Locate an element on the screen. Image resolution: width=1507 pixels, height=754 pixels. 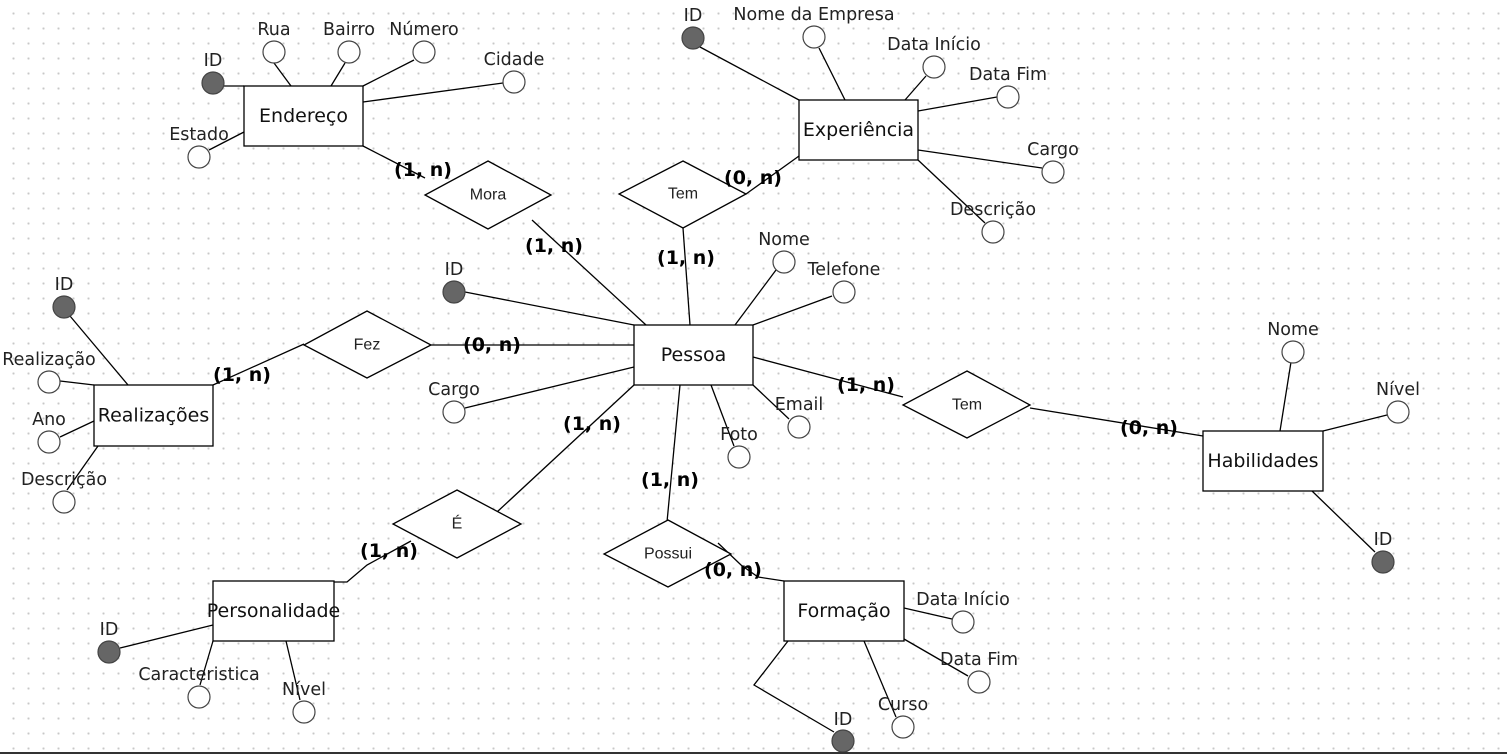
cardinality-experiencia-tem: (0, n) is located at coordinates (753, 178).